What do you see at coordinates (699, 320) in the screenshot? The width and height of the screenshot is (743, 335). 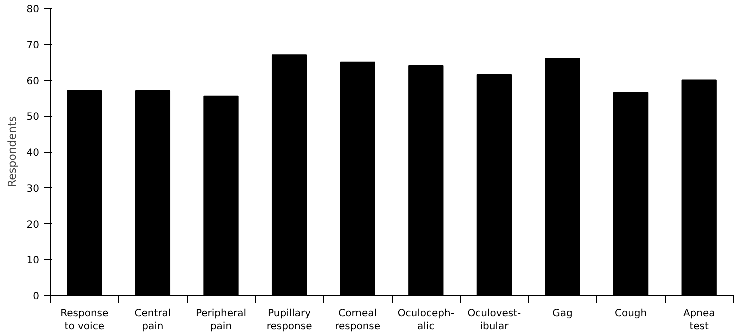 I see `x-tick-label: Apnea test` at bounding box center [699, 320].